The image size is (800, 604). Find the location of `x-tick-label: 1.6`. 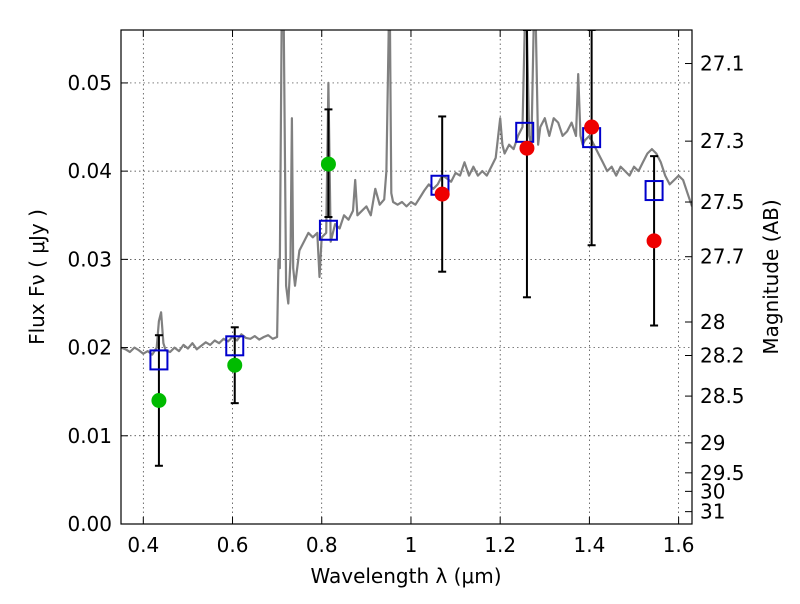

x-tick-label: 1.6 is located at coordinates (679, 545).